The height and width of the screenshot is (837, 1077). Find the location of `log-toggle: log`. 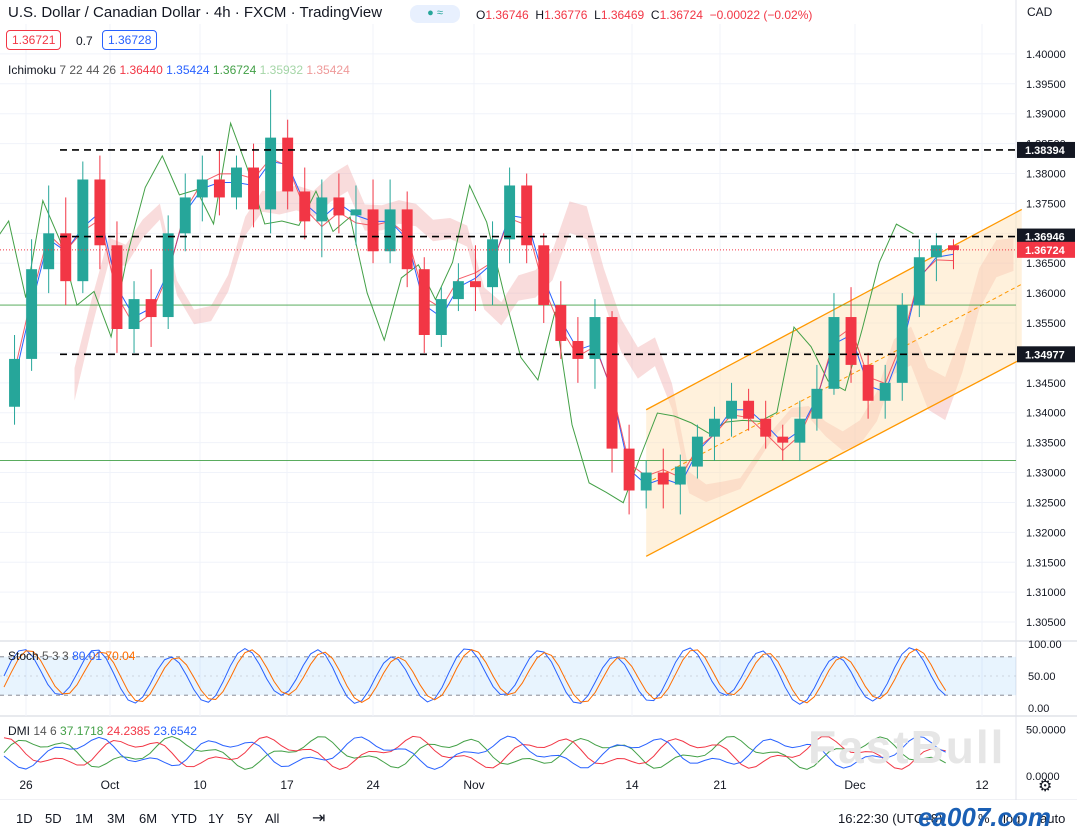

log-toggle: log is located at coordinates (1012, 818).